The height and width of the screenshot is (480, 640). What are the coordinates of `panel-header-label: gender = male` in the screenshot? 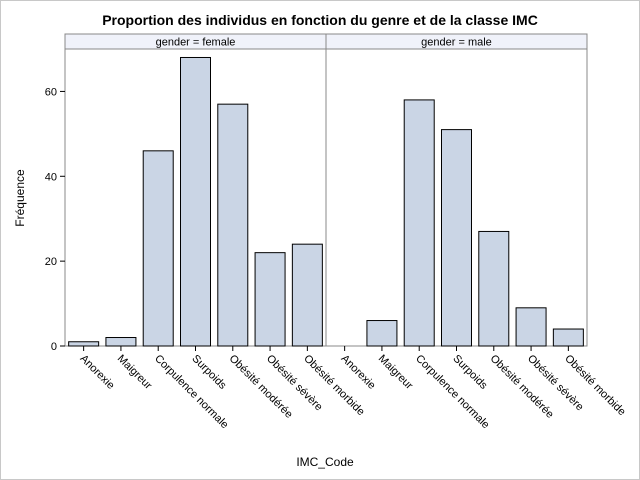 It's located at (456, 43).